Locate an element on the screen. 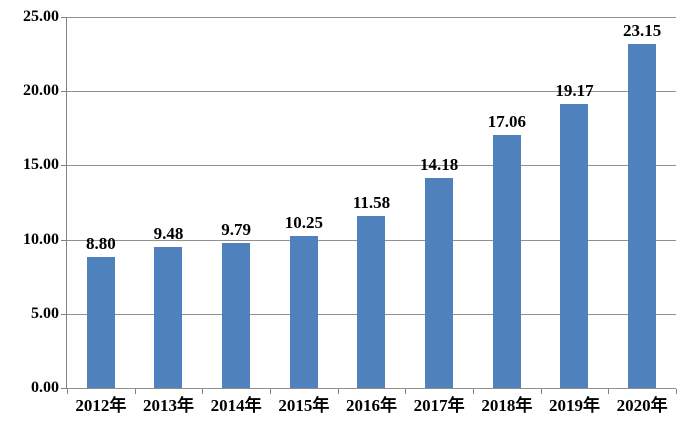 This screenshot has width=692, height=432. bar-slot: 19.17 is located at coordinates (575, 202).